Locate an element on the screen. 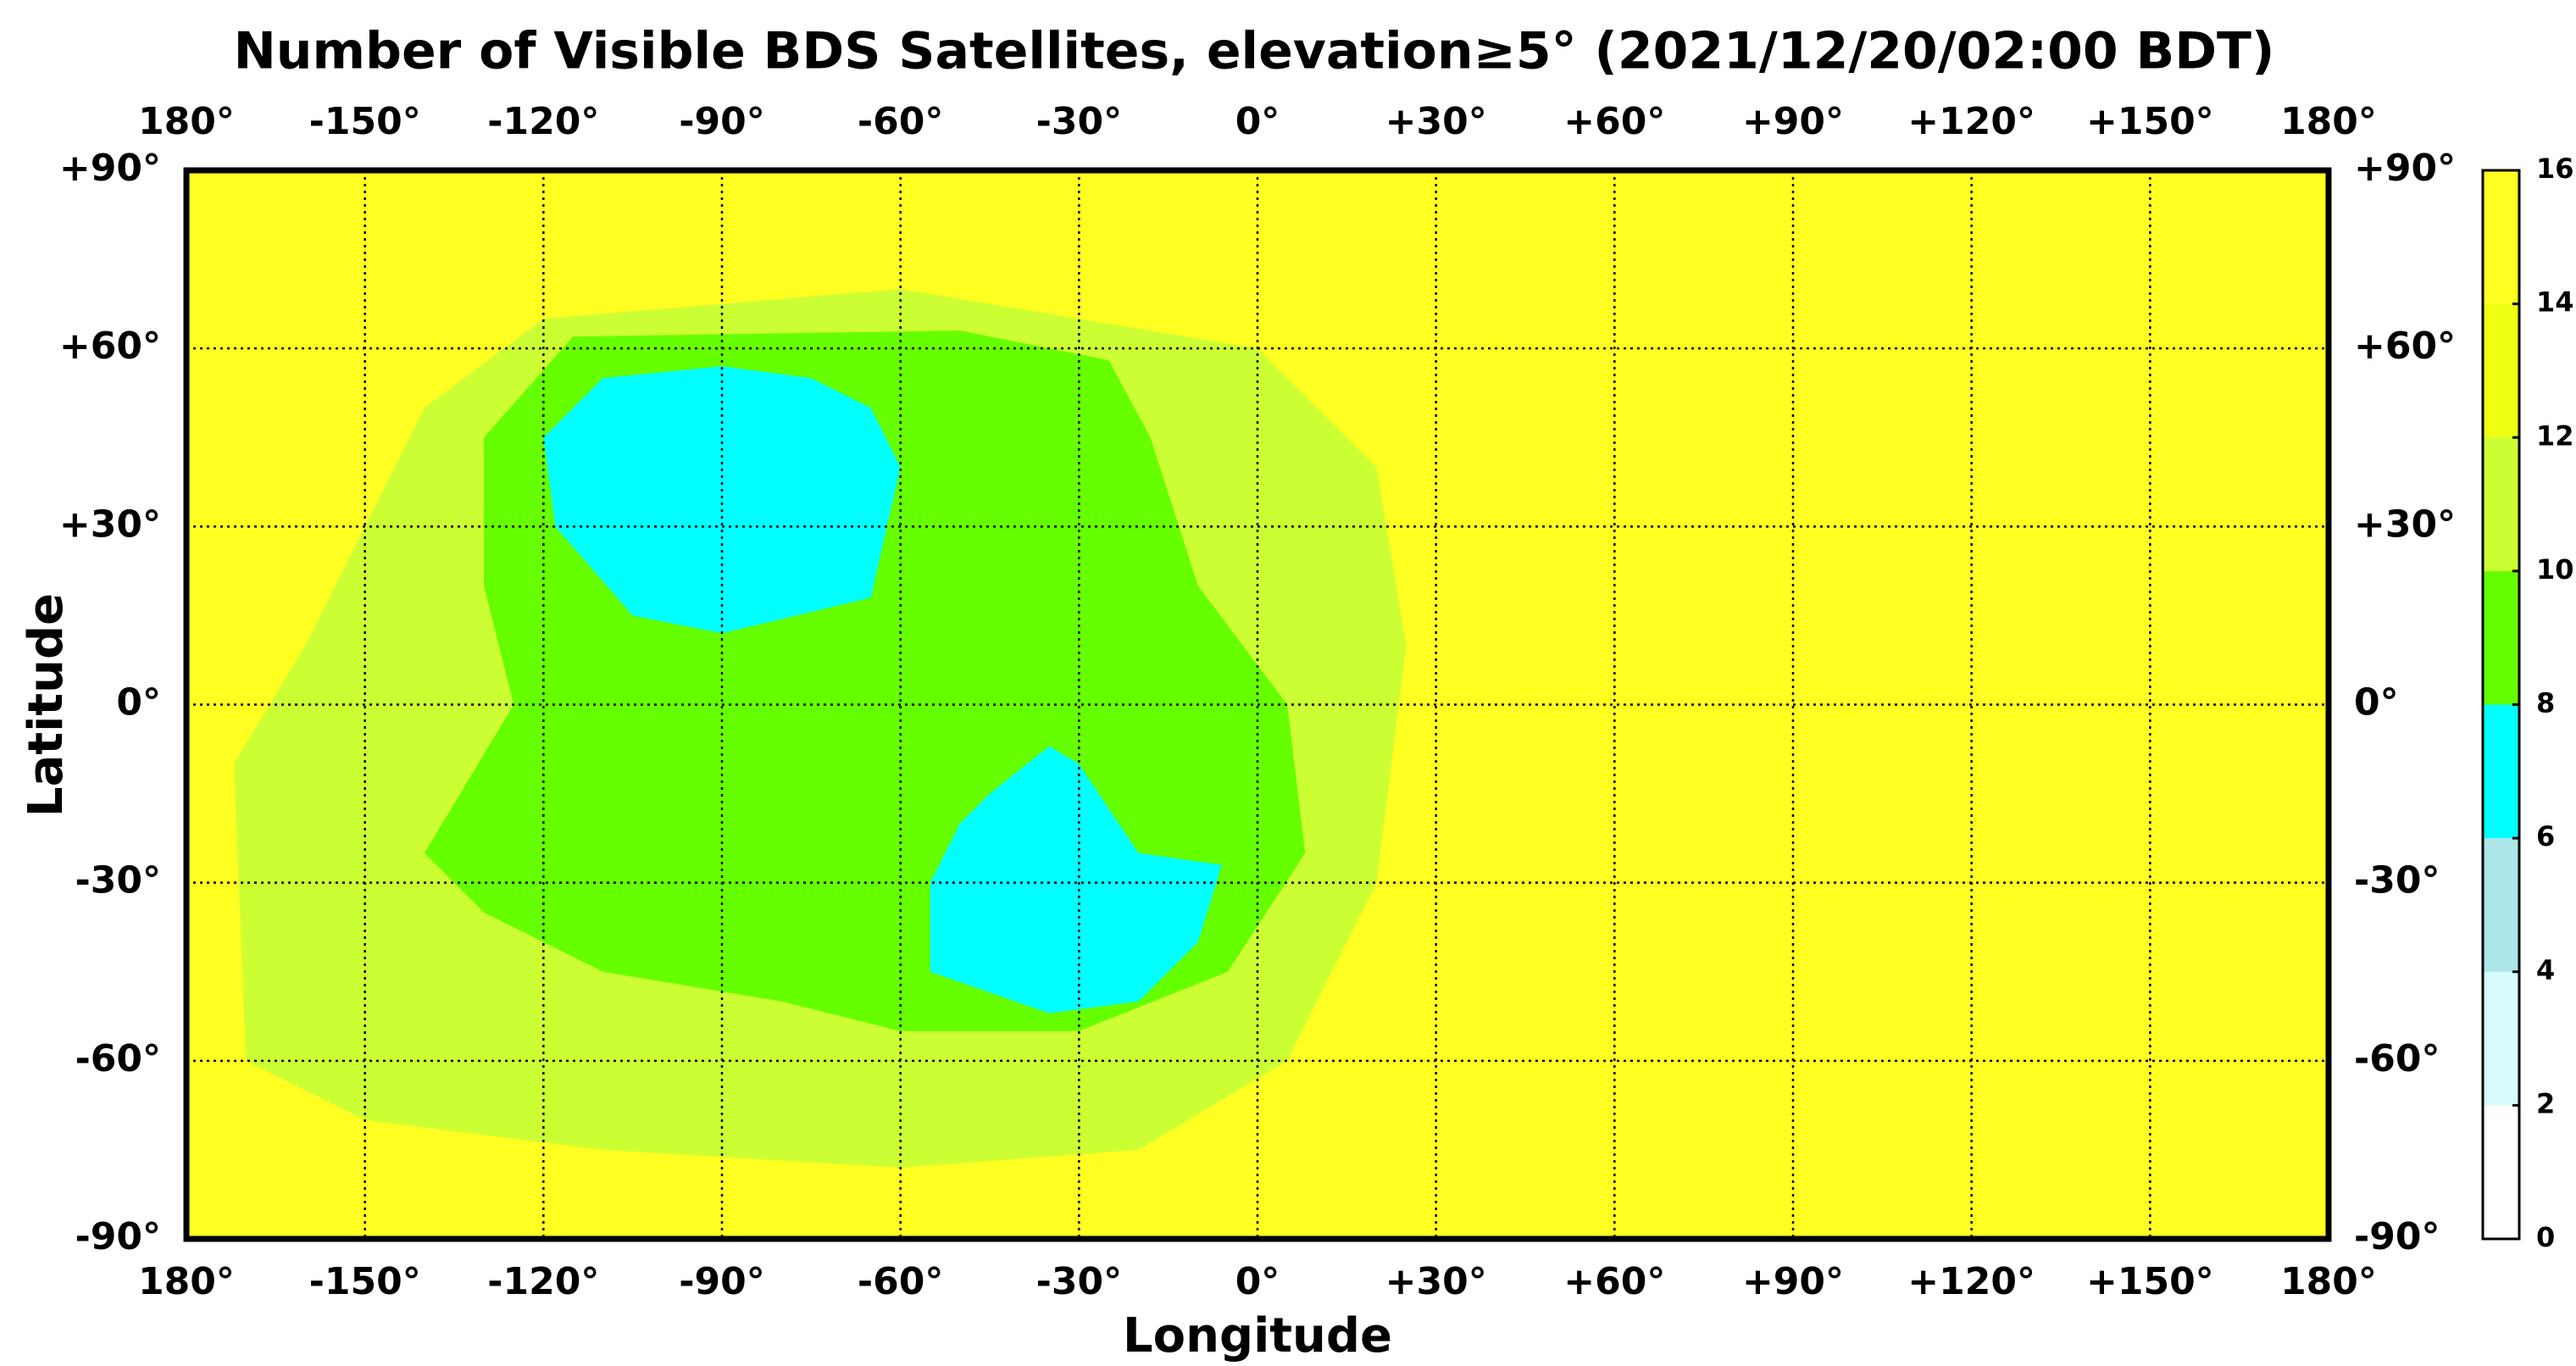  colorbar-tick-label: 16 is located at coordinates (2555, 169).